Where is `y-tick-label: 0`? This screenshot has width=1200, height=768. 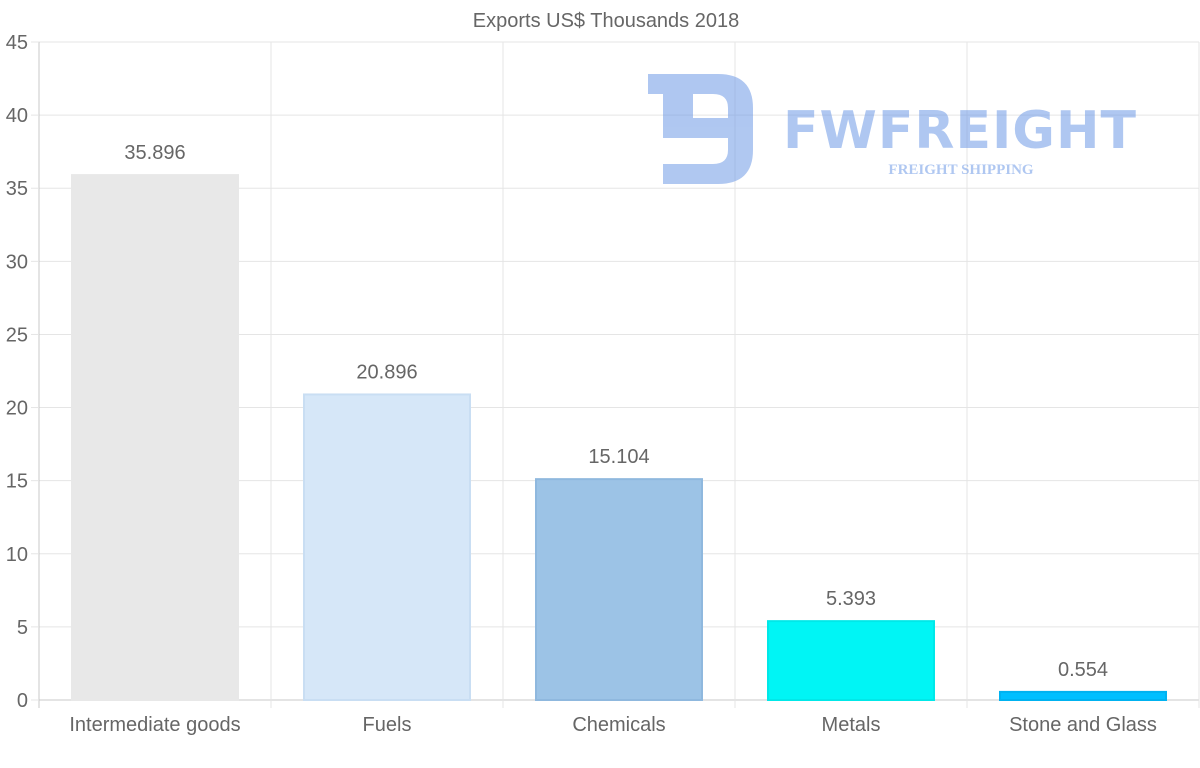 y-tick-label: 0 is located at coordinates (22, 701).